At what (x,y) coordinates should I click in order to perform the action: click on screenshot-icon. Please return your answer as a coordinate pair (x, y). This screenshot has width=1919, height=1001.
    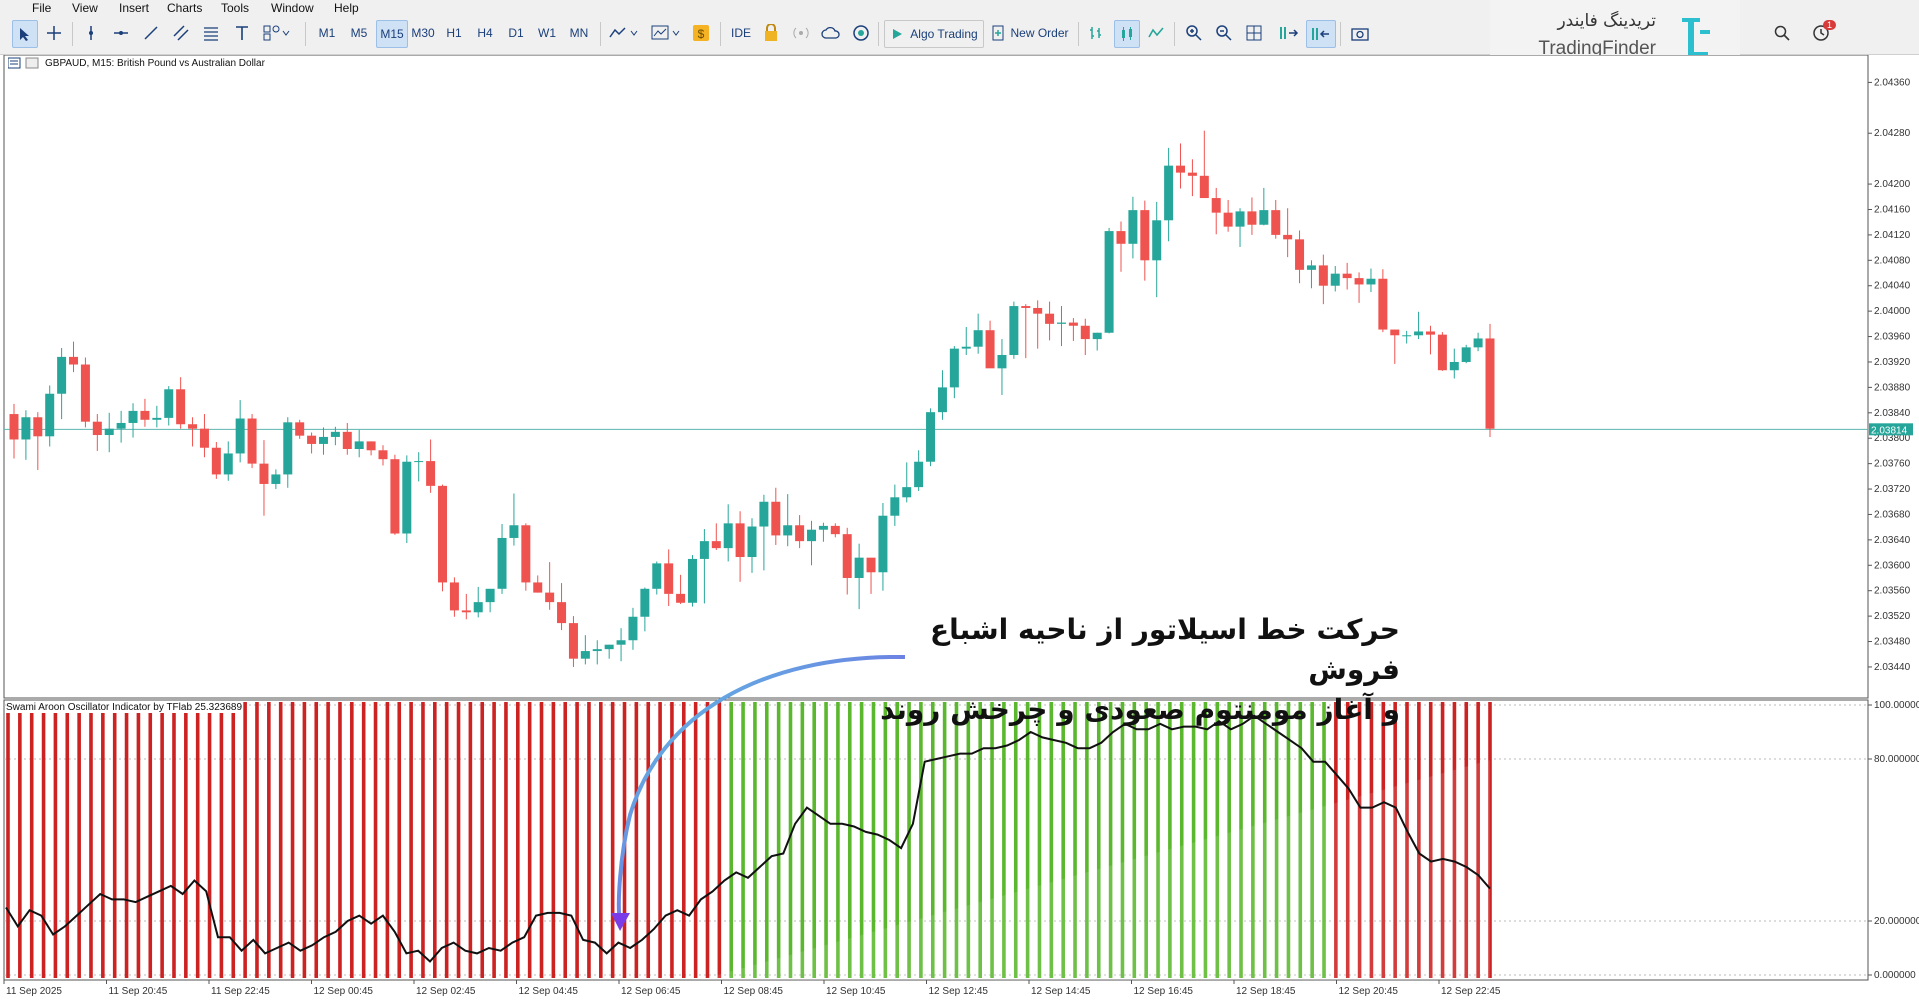
    Looking at the image, I should click on (1360, 33).